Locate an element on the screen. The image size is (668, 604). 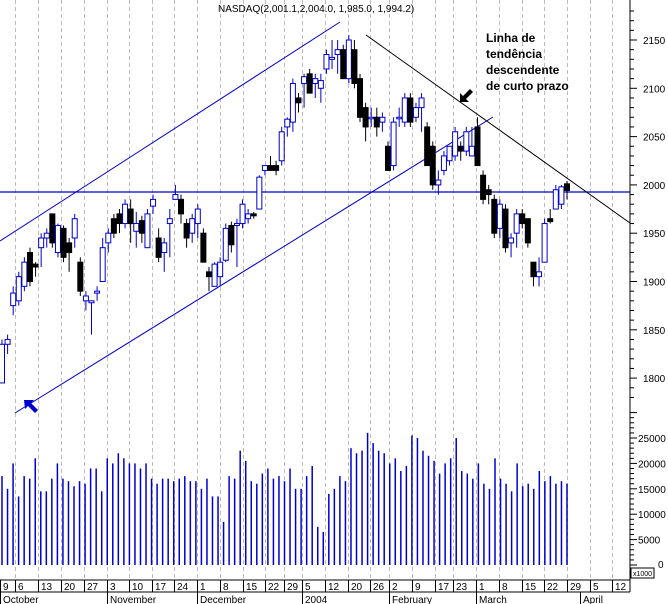
volume-tick-label: 15000 is located at coordinates (652, 490).